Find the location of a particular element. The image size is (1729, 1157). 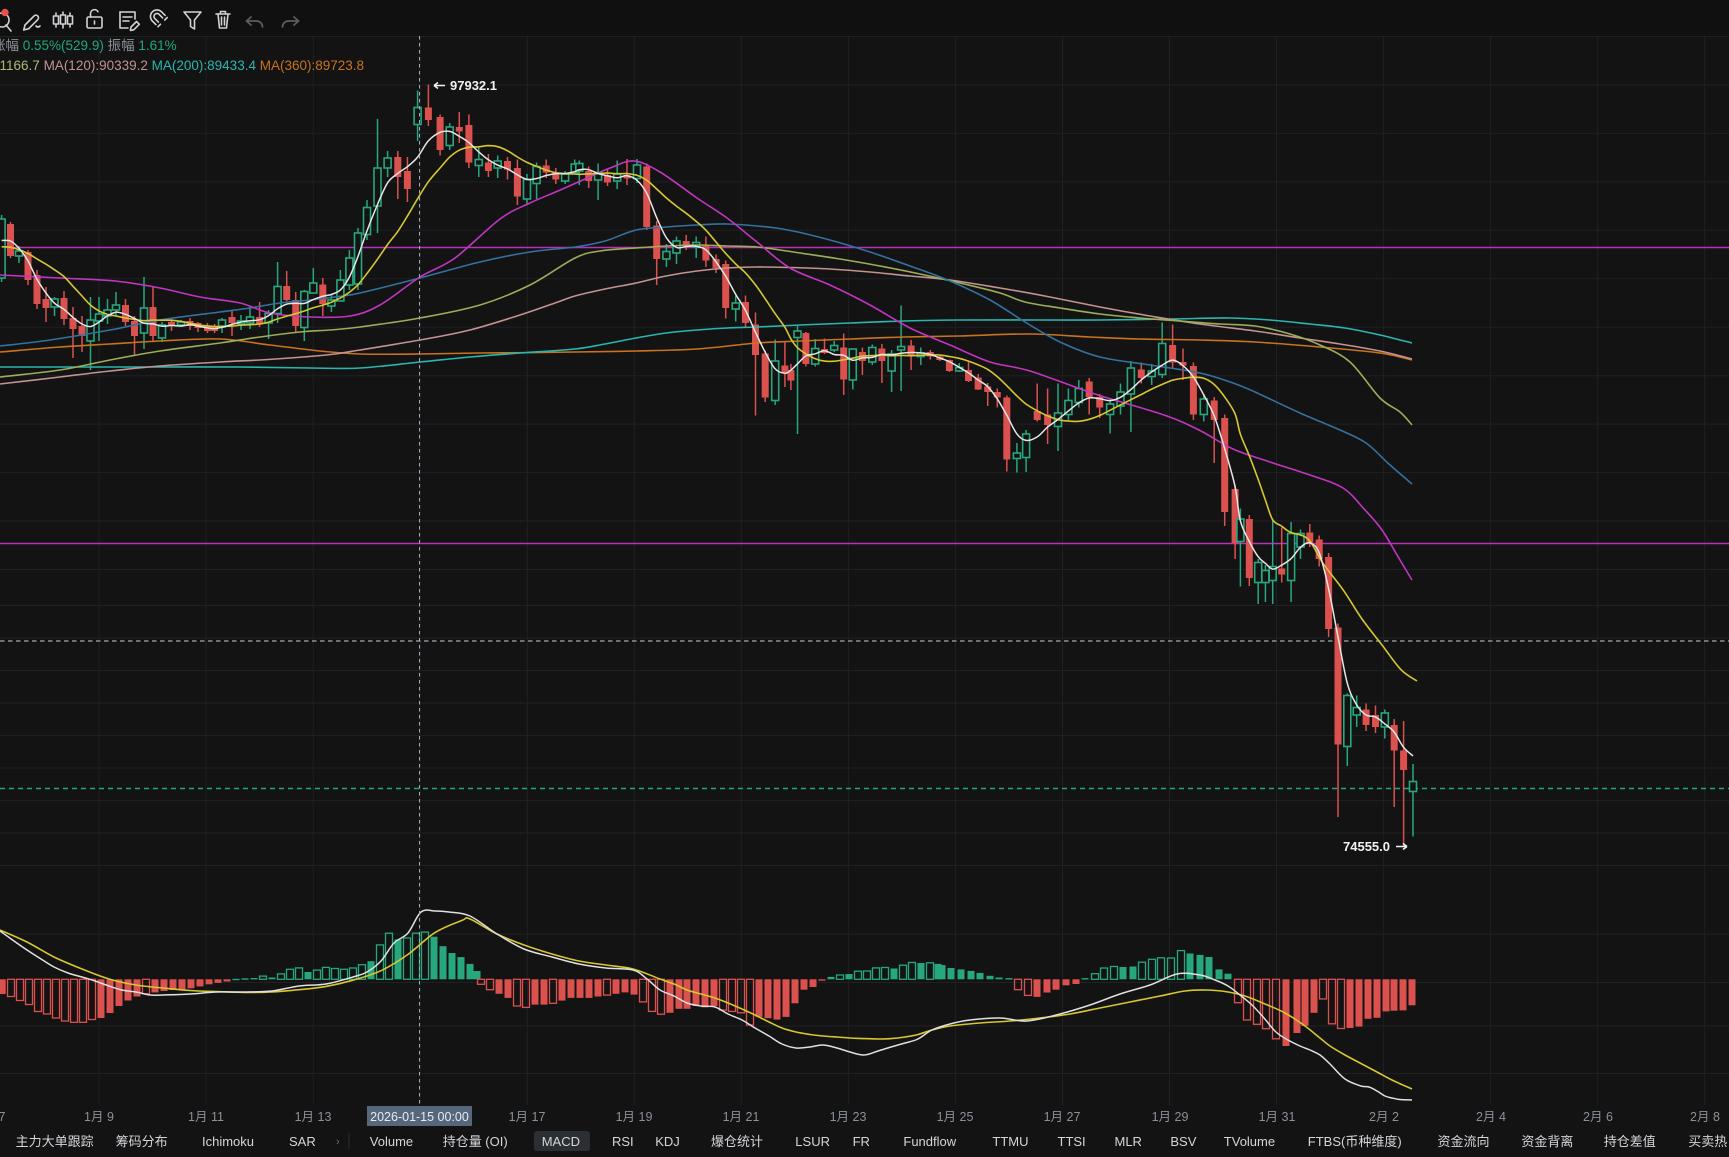

svg-text: LSUR is located at coordinates (812, 1141).